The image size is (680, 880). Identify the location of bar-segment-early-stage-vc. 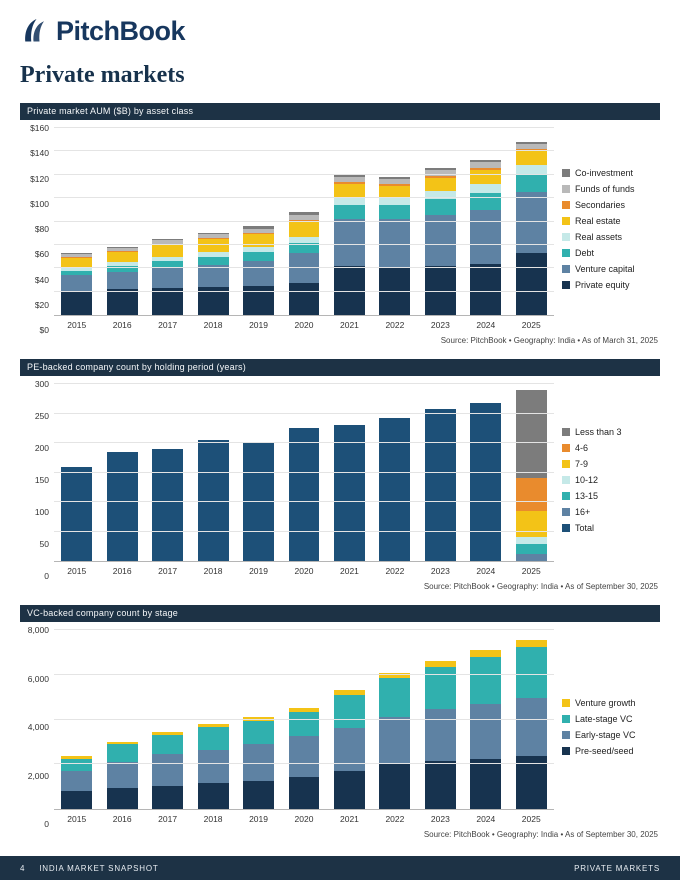
(349, 749).